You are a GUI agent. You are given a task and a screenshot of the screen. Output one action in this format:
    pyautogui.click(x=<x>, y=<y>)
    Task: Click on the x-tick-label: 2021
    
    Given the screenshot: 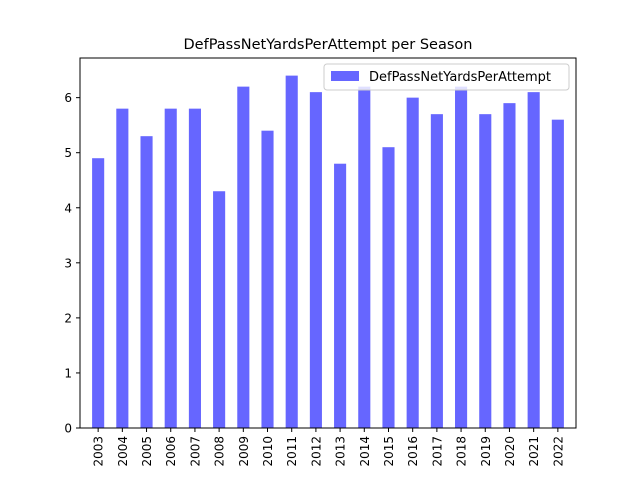 What is the action you would take?
    pyautogui.click(x=534, y=451)
    